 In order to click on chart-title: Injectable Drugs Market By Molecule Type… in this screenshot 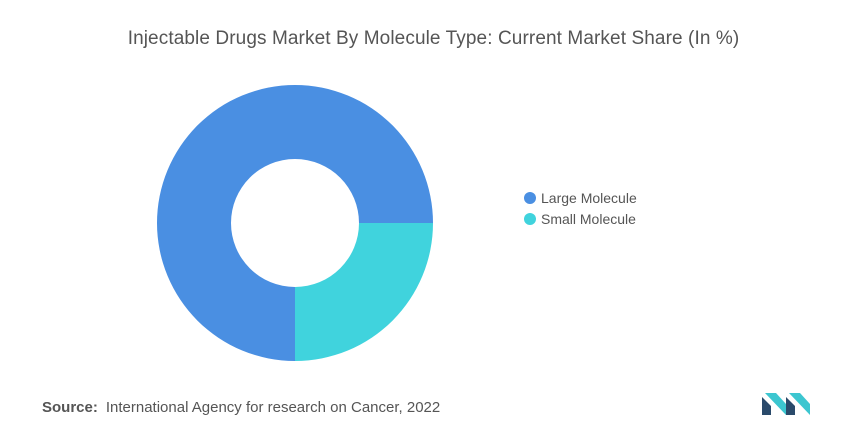, I will do `click(433, 38)`.